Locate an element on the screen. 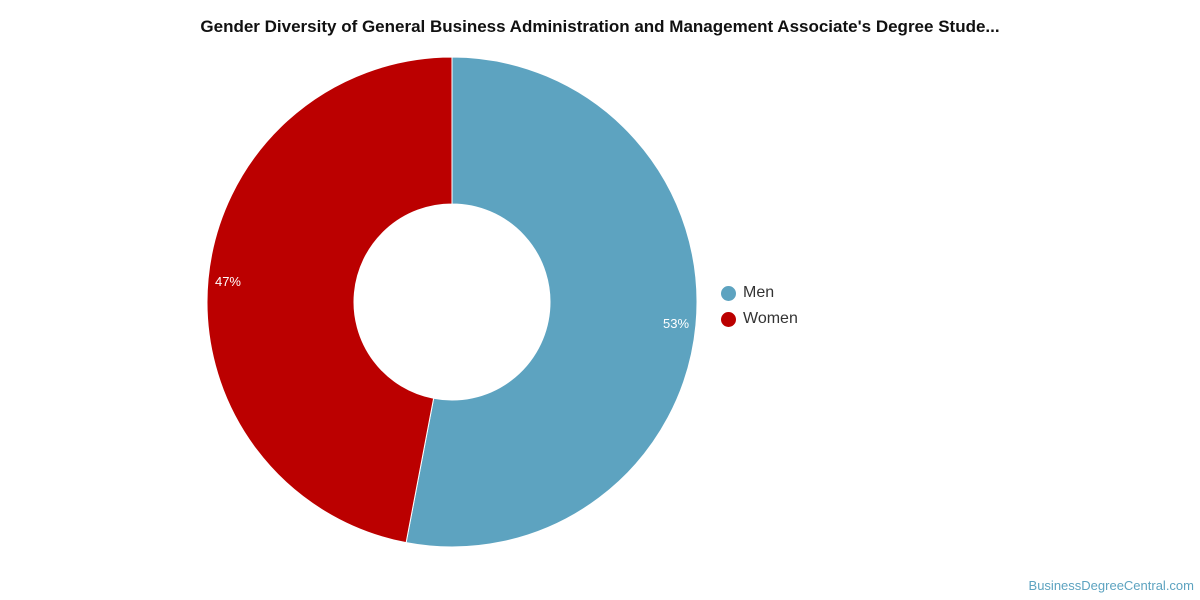  legend-label-men: Men is located at coordinates (759, 292).